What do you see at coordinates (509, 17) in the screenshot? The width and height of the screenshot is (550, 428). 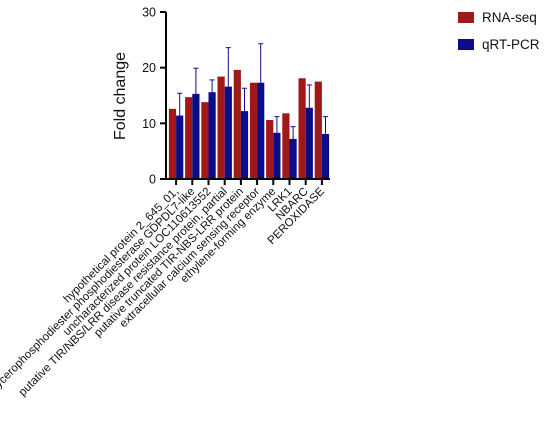 I see `legend-label-0: RNA-seq` at bounding box center [509, 17].